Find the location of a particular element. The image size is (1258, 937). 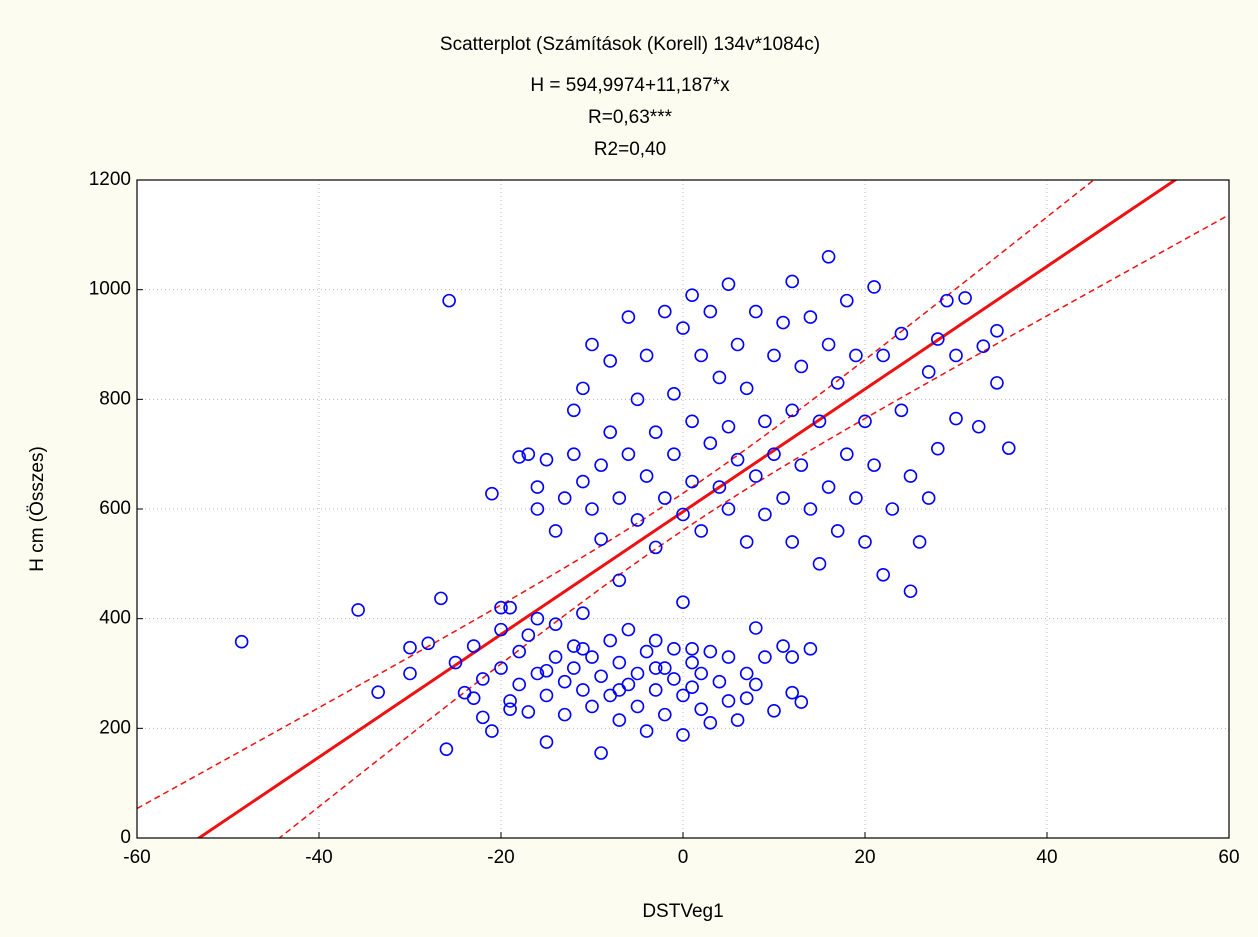

y-tick-label: 200 is located at coordinates (115, 727).